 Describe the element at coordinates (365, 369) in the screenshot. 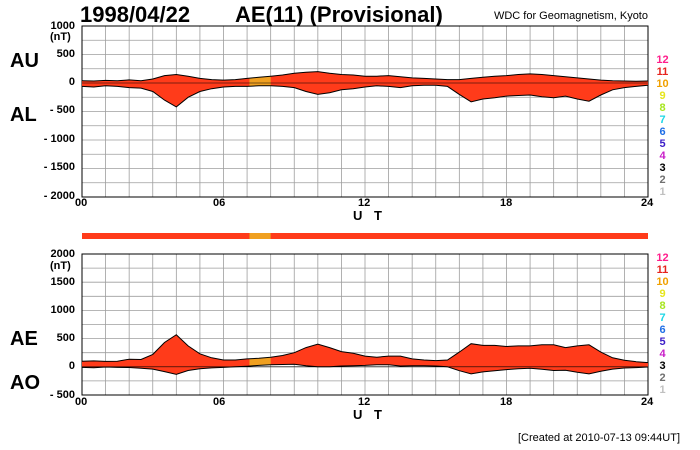

I see `series-line-ao` at that location.